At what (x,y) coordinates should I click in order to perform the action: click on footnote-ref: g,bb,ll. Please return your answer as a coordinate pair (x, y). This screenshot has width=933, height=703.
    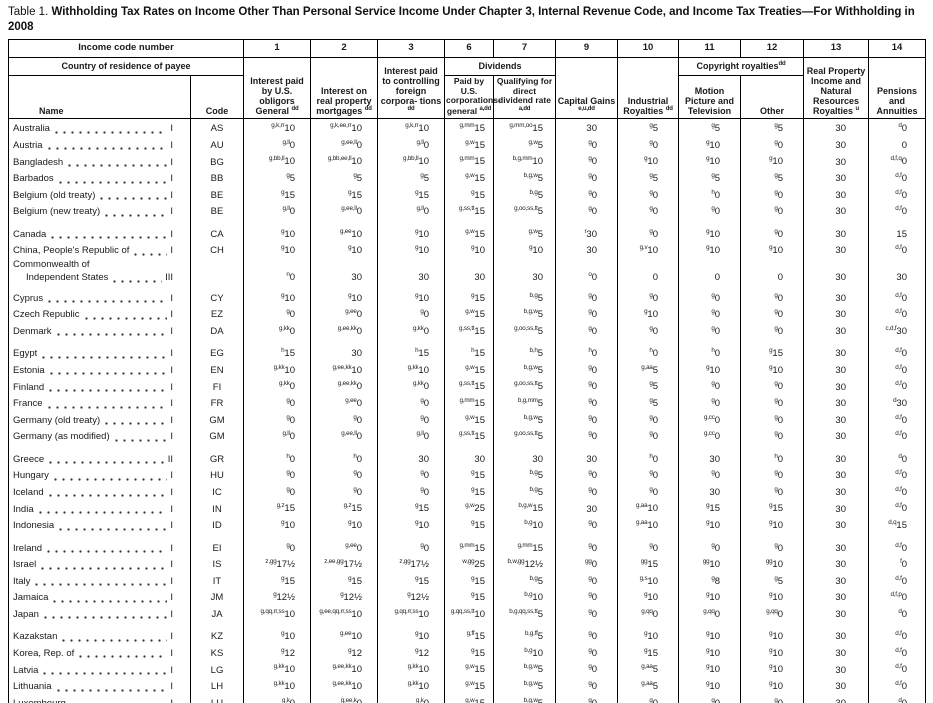
    Looking at the image, I should click on (411, 159).